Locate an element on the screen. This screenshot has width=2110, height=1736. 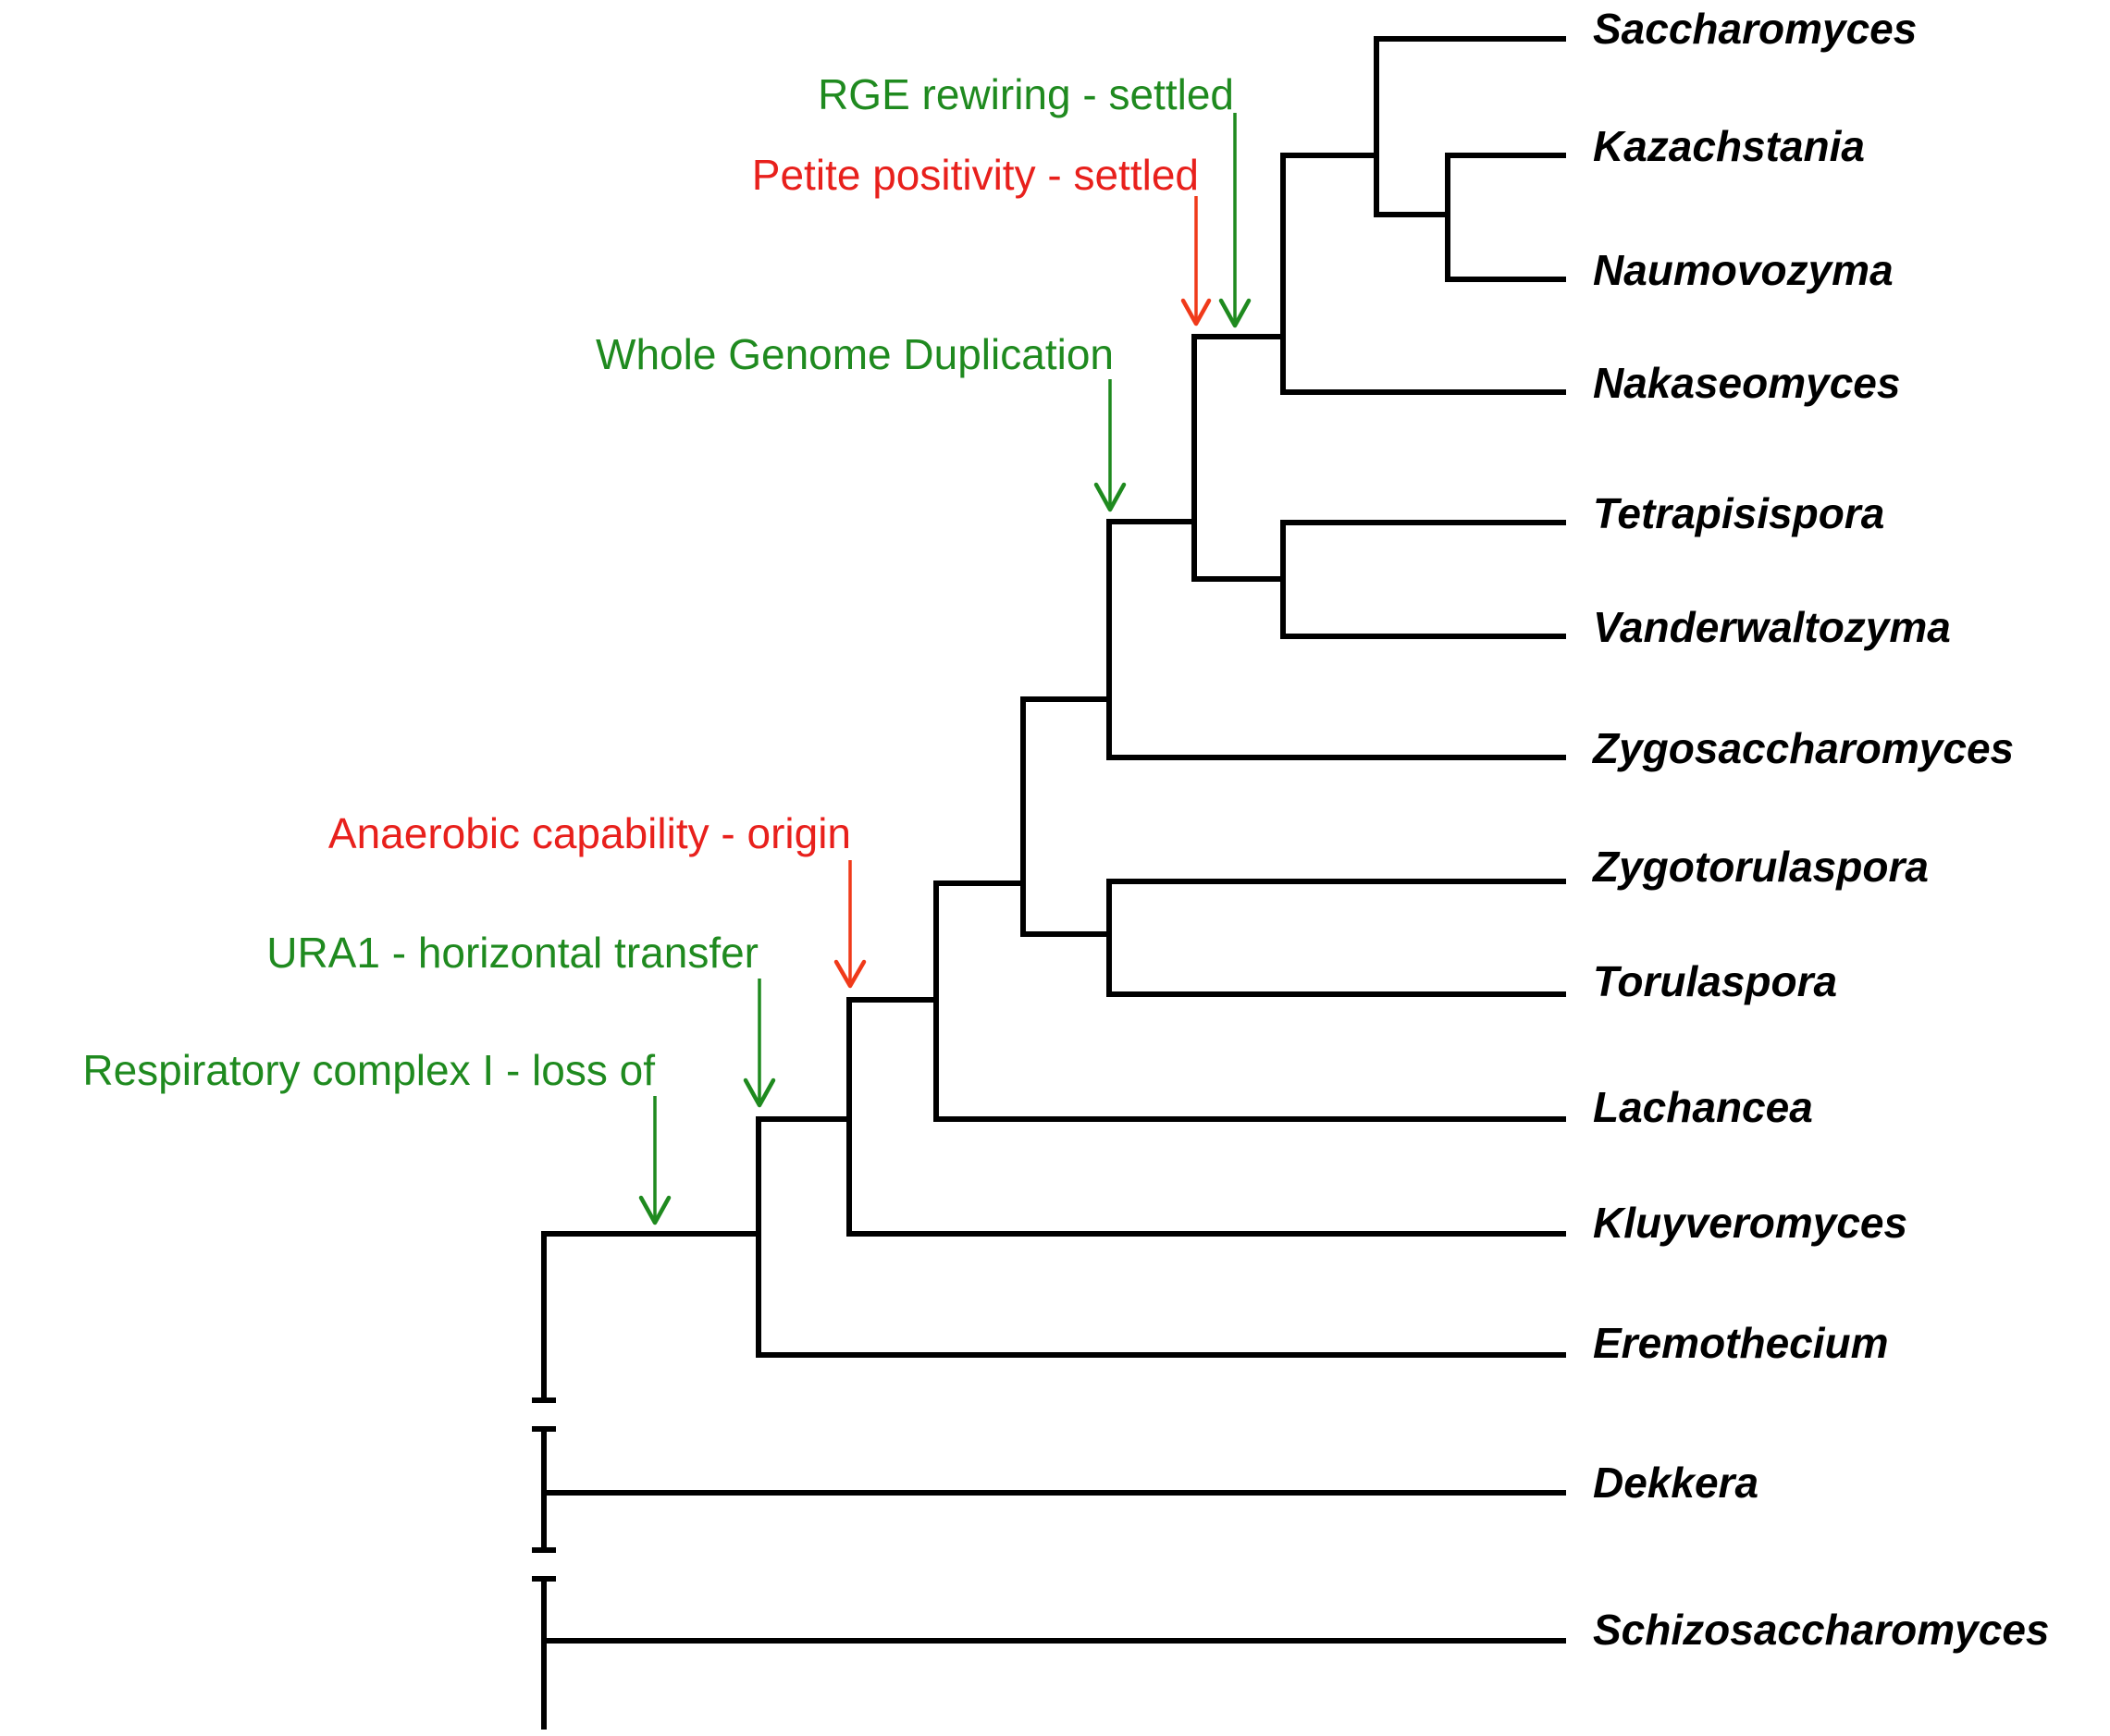
taxon-kluyveromyces: Kluyveromyces is located at coordinates (1750, 1223).